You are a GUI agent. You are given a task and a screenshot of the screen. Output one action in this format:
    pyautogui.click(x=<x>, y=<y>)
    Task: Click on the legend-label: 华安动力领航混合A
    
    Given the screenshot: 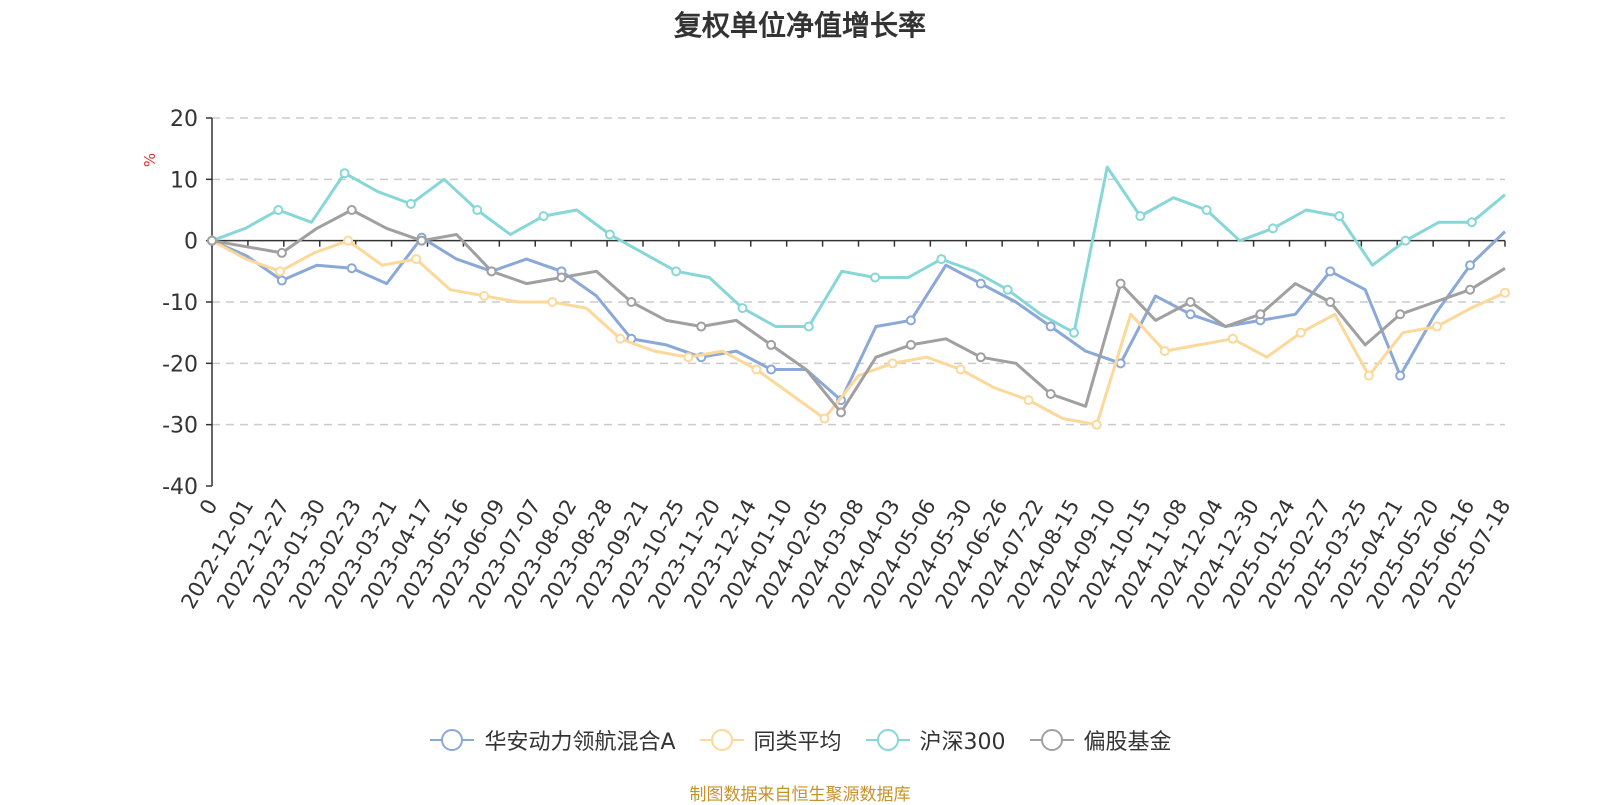 What is the action you would take?
    pyautogui.click(x=580, y=742)
    